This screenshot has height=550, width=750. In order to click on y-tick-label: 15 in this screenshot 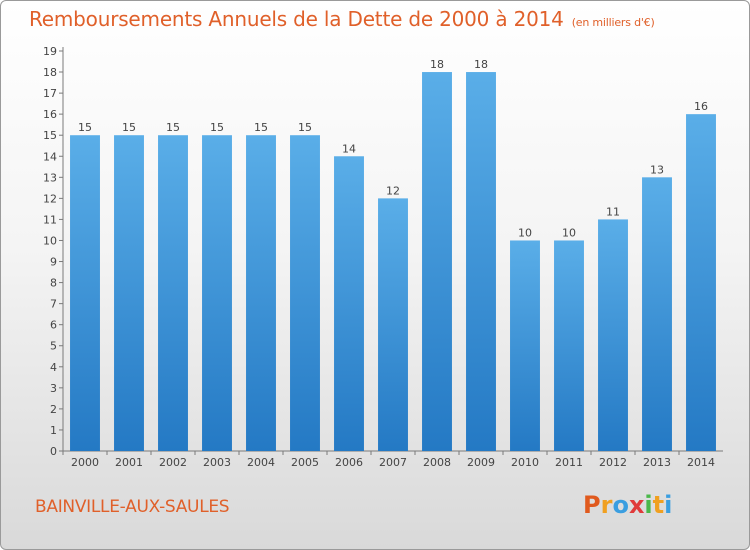, I will do `click(50, 135)`.